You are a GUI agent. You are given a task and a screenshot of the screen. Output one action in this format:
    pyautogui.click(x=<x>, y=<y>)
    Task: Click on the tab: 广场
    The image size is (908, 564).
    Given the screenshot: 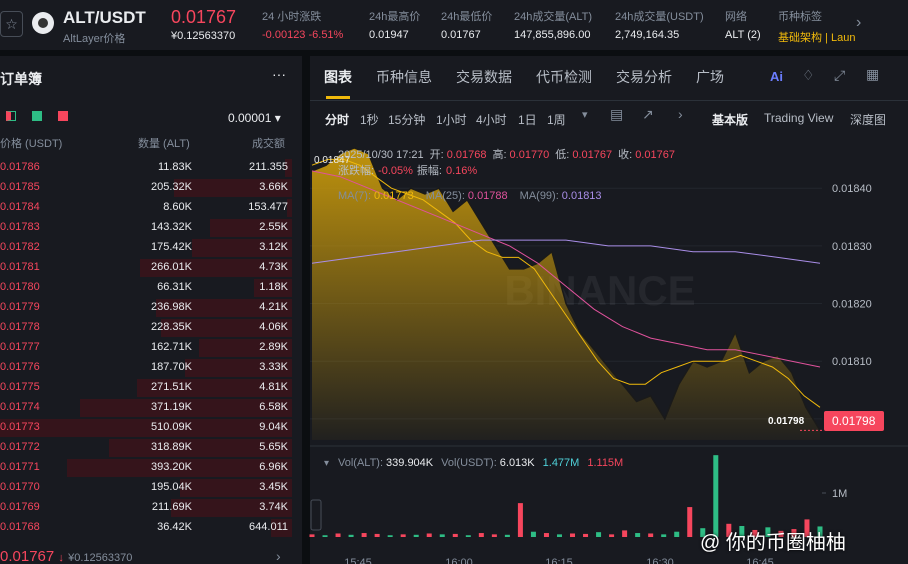 What is the action you would take?
    pyautogui.click(x=710, y=77)
    